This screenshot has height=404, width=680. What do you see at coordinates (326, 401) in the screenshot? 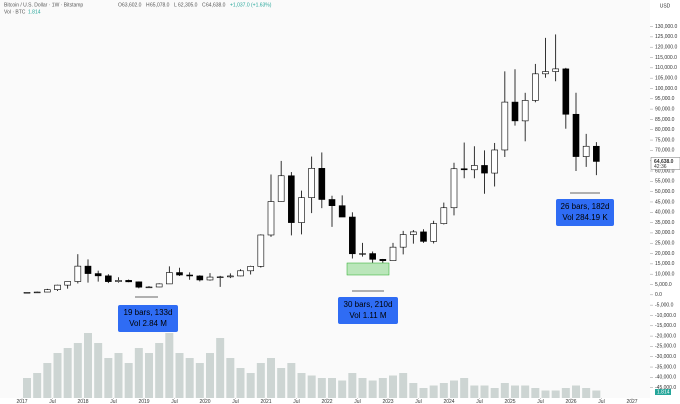
I see `x-tick-label: 2022` at bounding box center [326, 401].